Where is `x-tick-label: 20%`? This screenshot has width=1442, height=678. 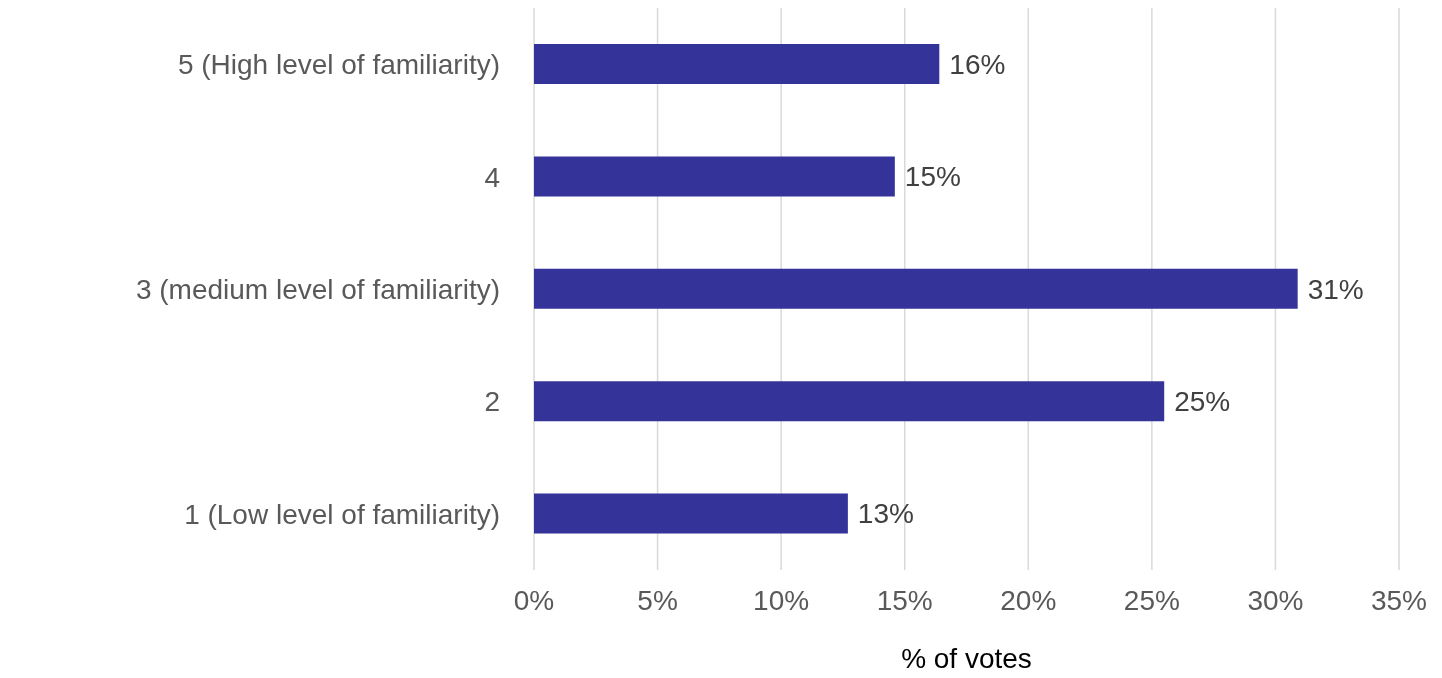
x-tick-label: 20% is located at coordinates (1028, 600).